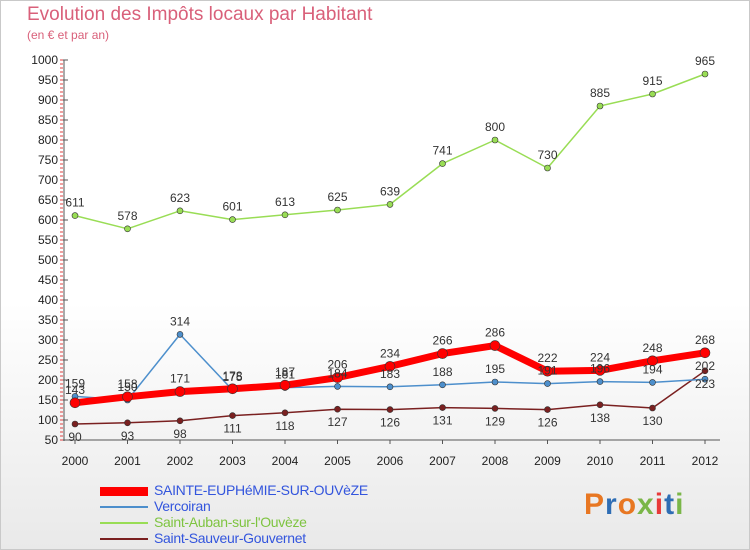 The image size is (750, 550). I want to click on y-tick-label: 600, so click(48, 220).